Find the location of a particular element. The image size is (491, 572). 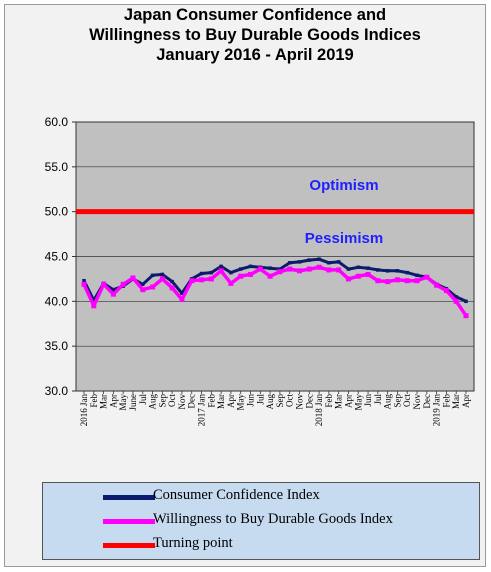

consumer-confidence-line is located at coordinates (274, 280).